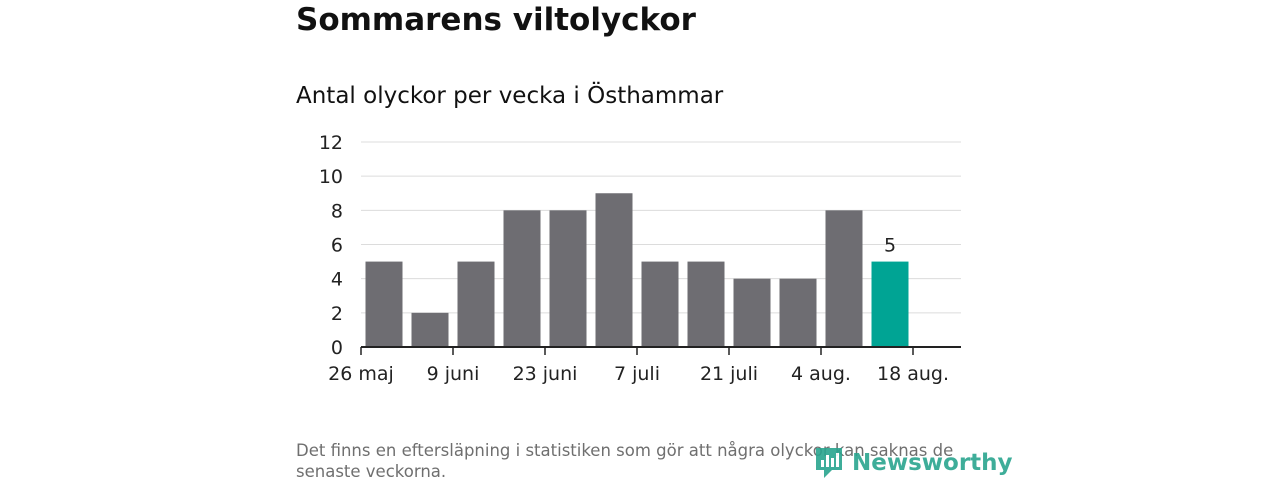  Describe the element at coordinates (496, 20) in the screenshot. I see `page-title: Sommarens viltolyckor` at that location.